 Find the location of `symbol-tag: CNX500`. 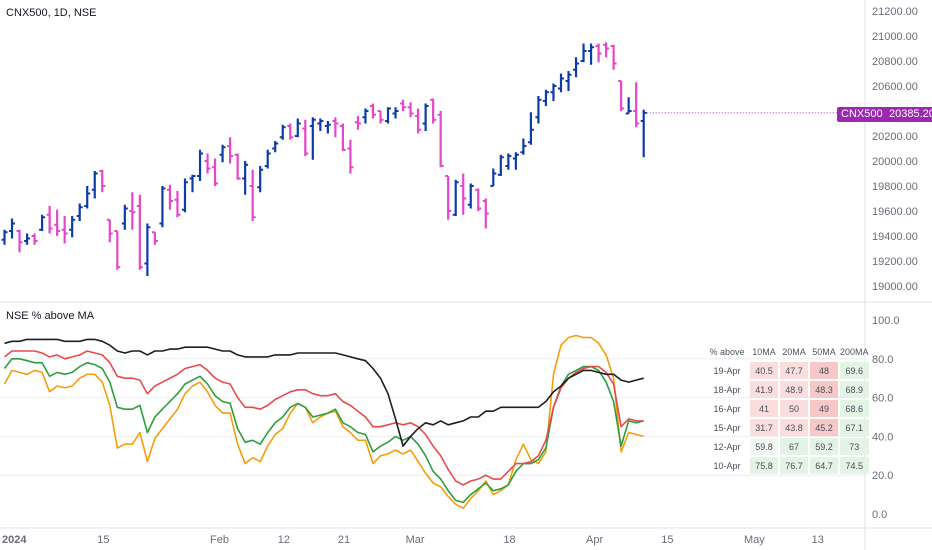

symbol-tag: CNX500 is located at coordinates (862, 114).